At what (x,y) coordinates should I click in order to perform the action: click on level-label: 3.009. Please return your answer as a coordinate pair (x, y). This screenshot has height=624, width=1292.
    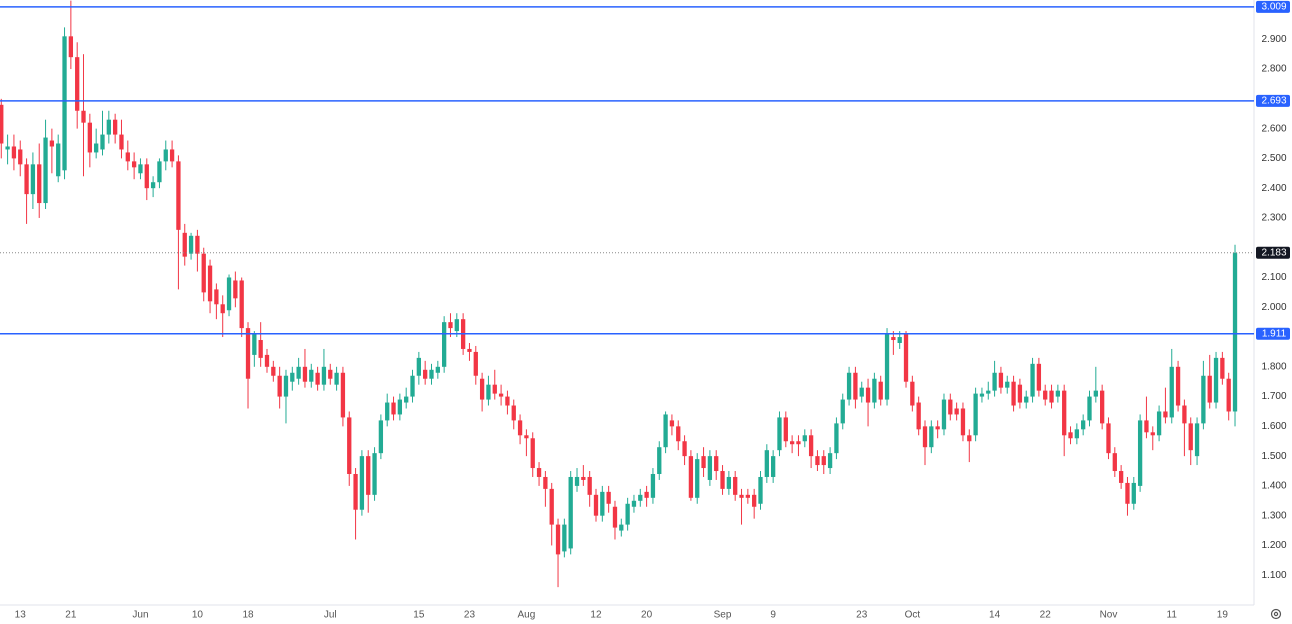
    Looking at the image, I should click on (1273, 6).